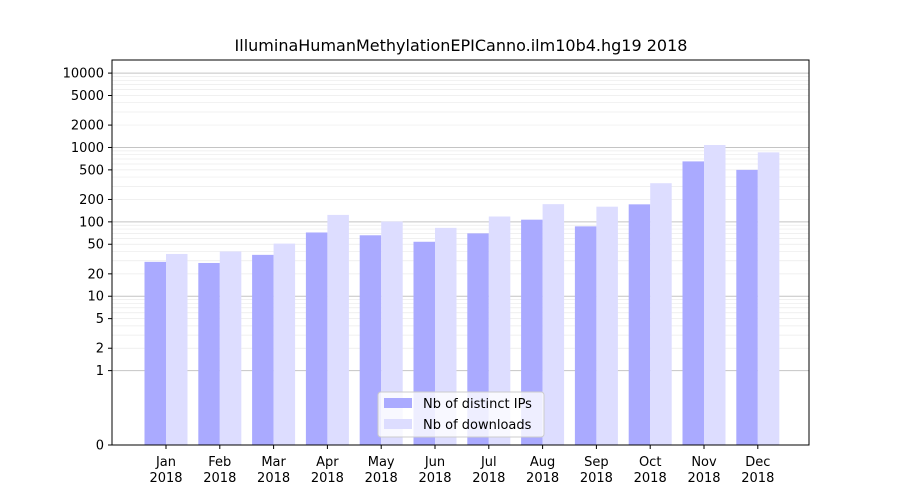 The height and width of the screenshot is (500, 900). I want to click on y-tick-label: 5000, so click(87, 96).